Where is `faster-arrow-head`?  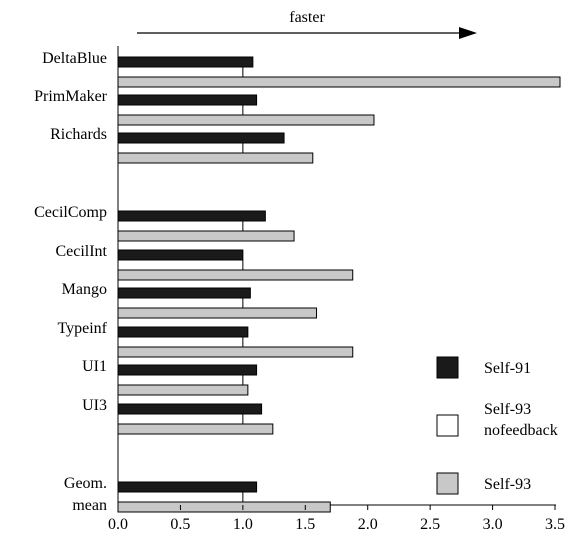
faster-arrow-head is located at coordinates (468, 33).